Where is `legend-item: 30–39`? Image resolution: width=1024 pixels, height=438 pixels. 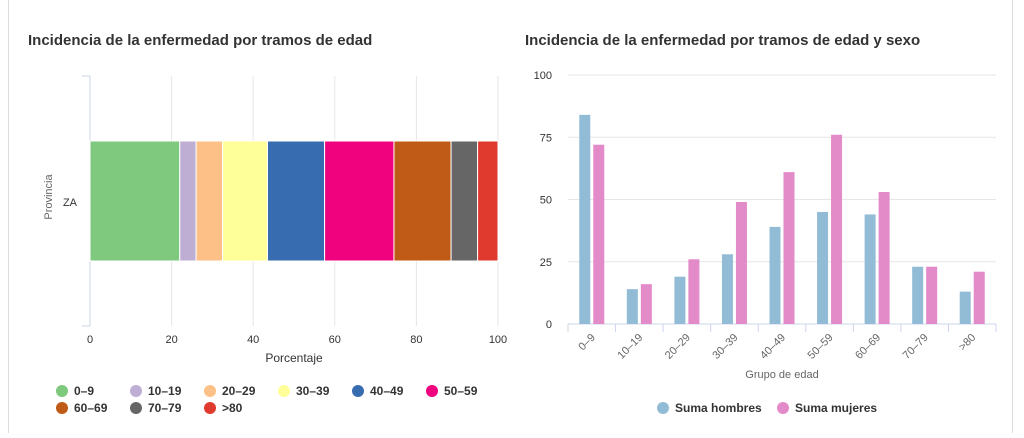
legend-item: 30–39 is located at coordinates (304, 391).